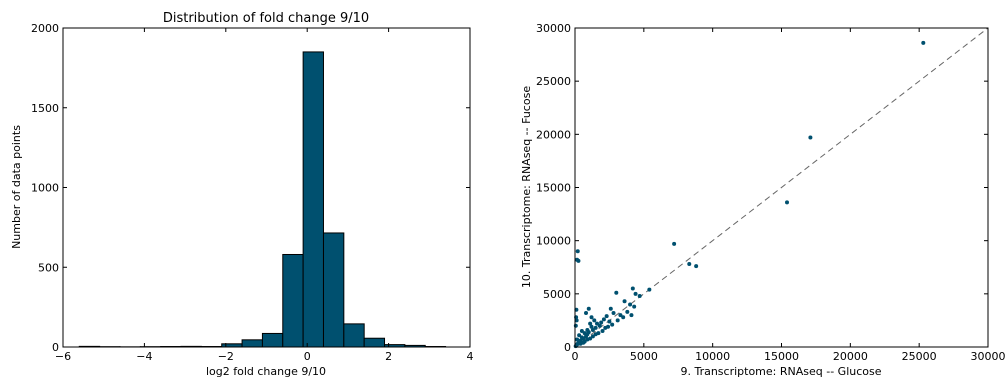  Describe the element at coordinates (575, 356) in the screenshot. I see `scatter-x-tick-label: 0` at that location.